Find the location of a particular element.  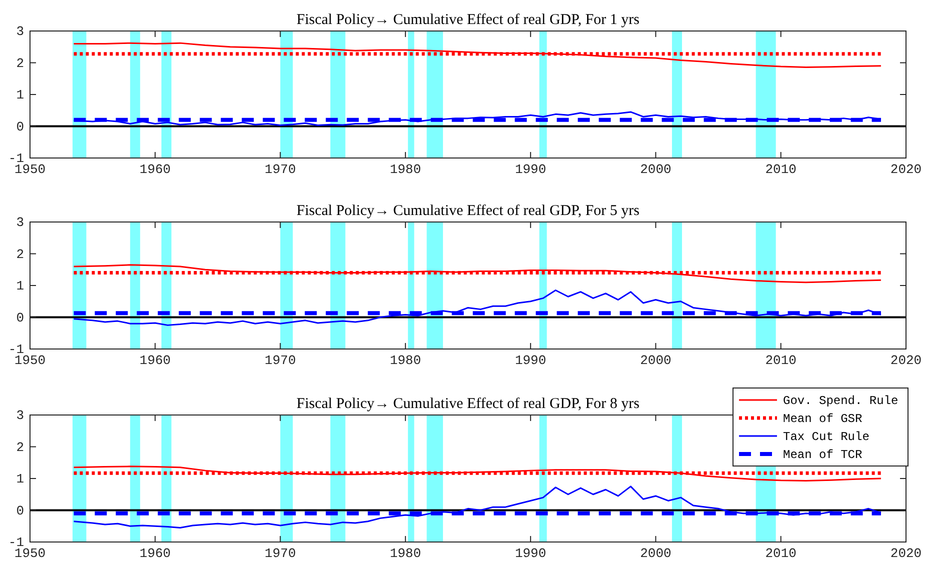

legend-label: Mean of TCR is located at coordinates (822, 455).